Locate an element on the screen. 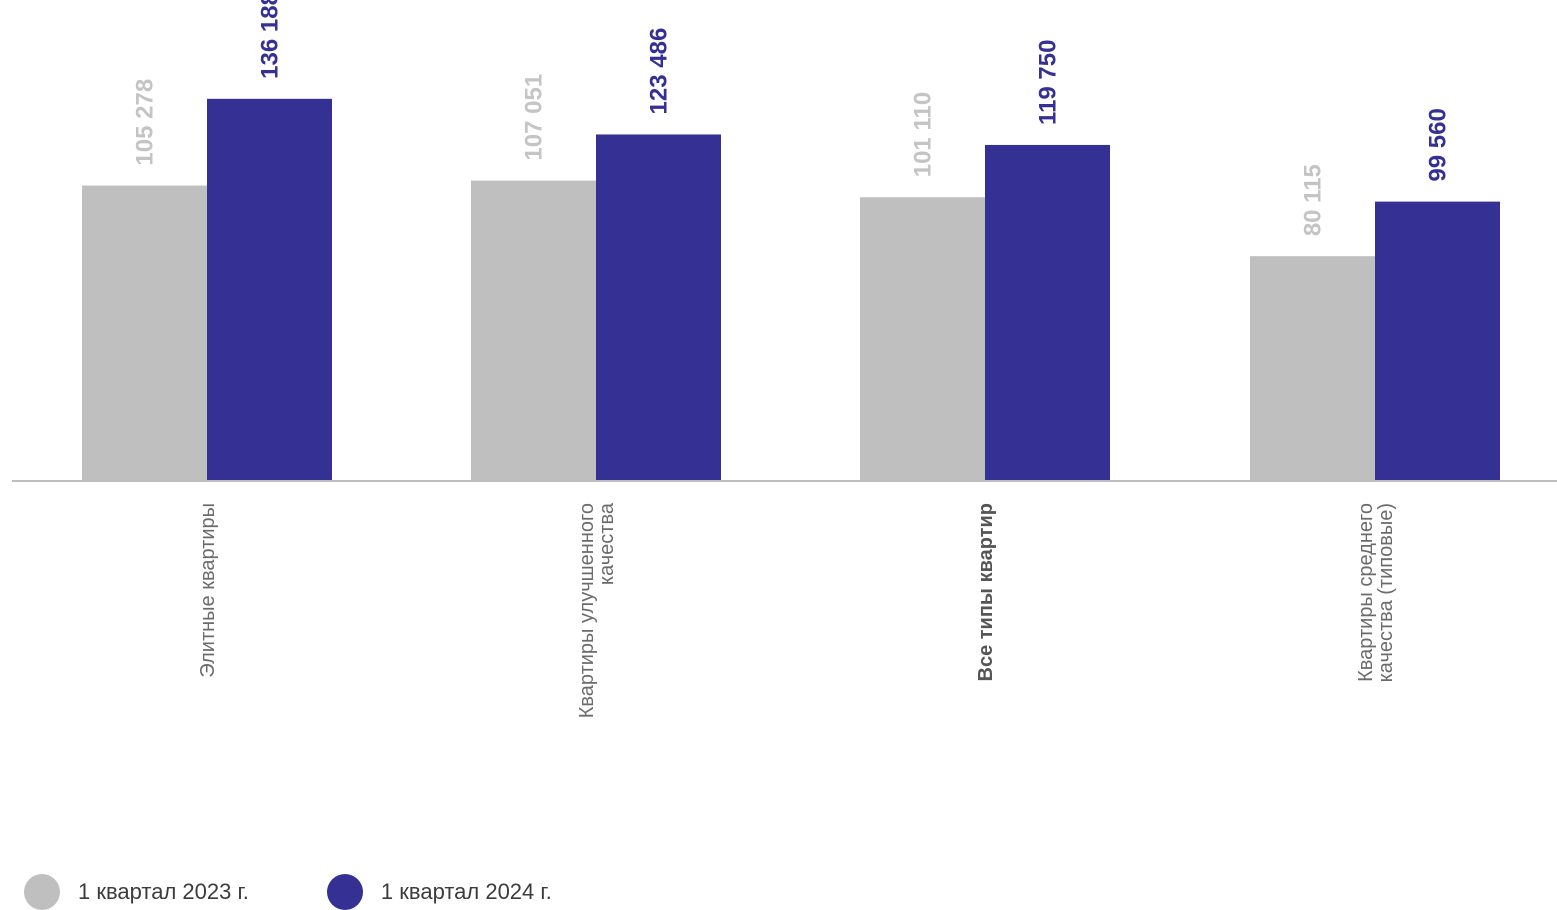 This screenshot has height=910, width=1557. legend-item-2023: 1 квартал 2023 г. is located at coordinates (136, 892).